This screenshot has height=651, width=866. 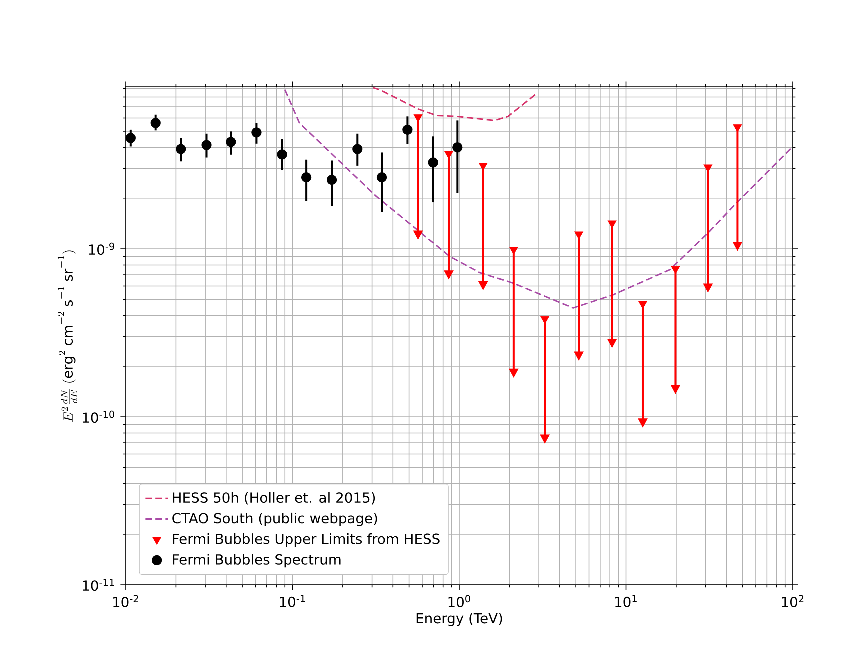 What do you see at coordinates (459, 619) in the screenshot?
I see `x-axis-title: Energy (TeV)` at bounding box center [459, 619].